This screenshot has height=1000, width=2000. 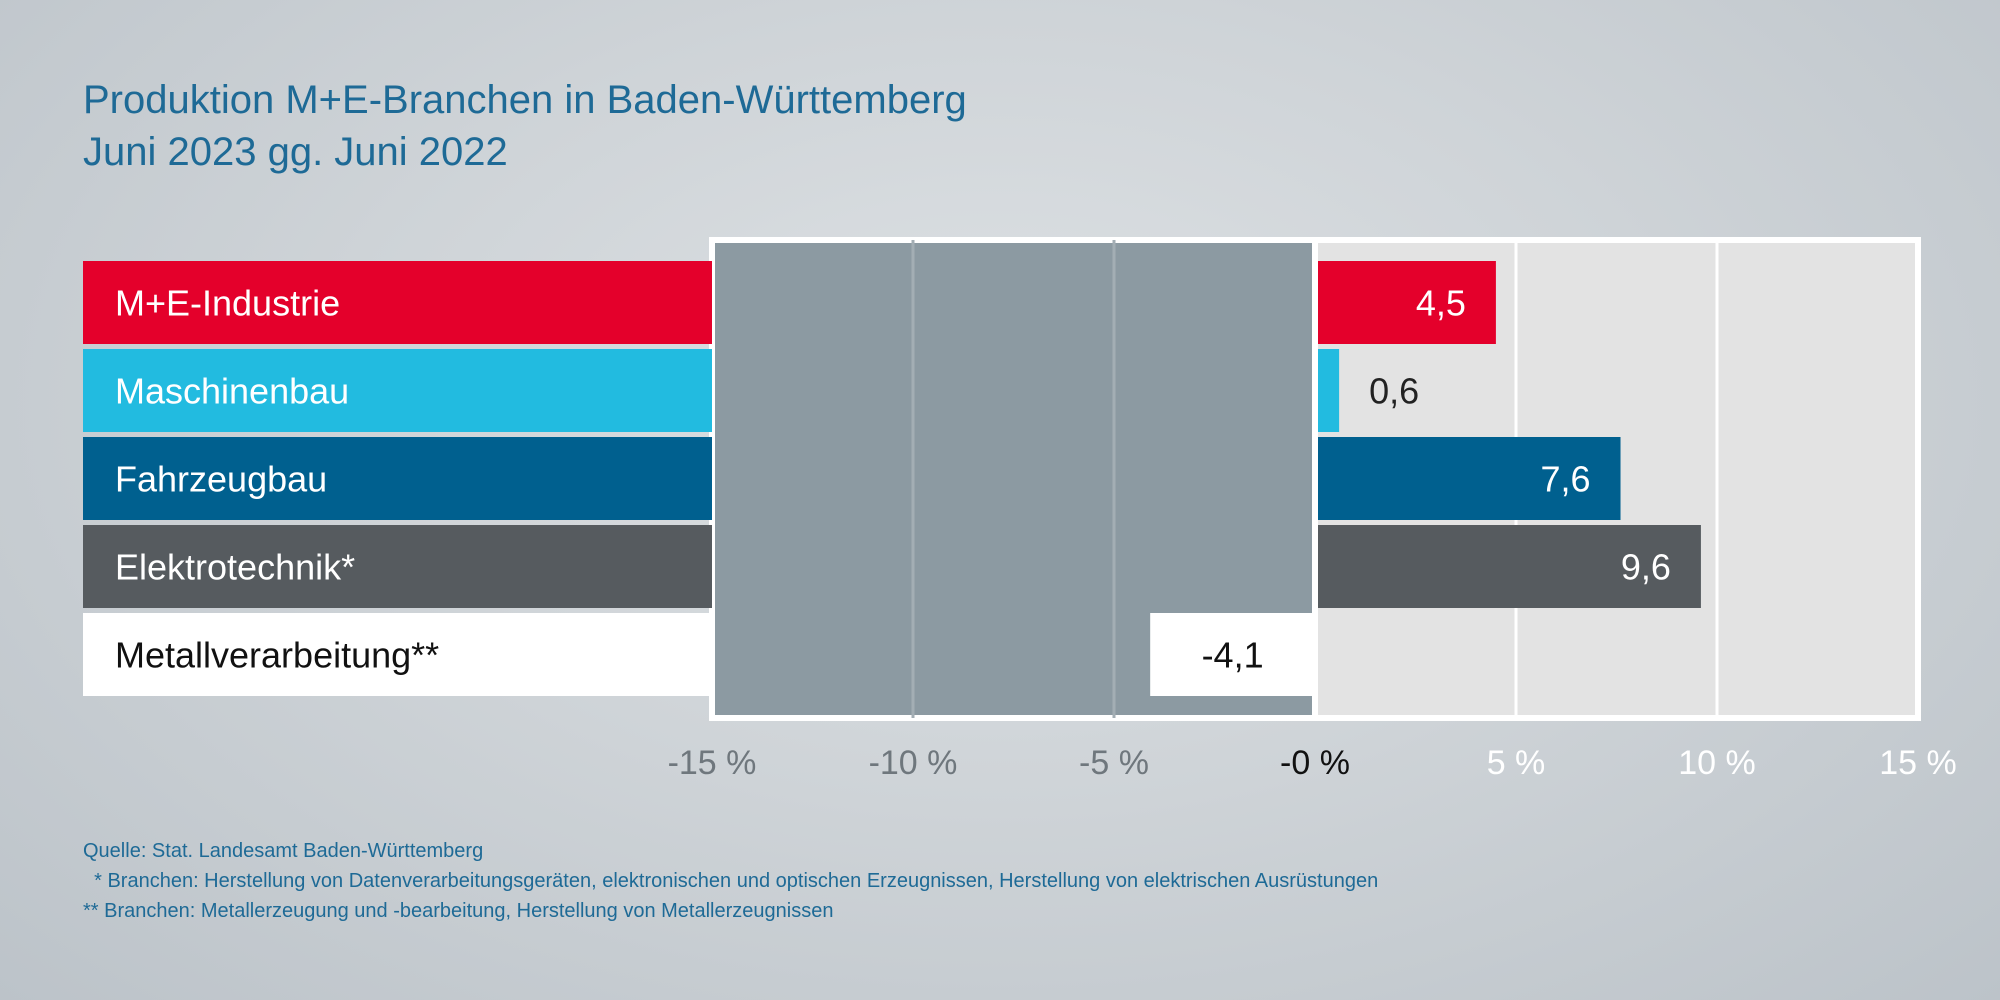 What do you see at coordinates (1315, 763) in the screenshot?
I see `tick-label: -0 %` at bounding box center [1315, 763].